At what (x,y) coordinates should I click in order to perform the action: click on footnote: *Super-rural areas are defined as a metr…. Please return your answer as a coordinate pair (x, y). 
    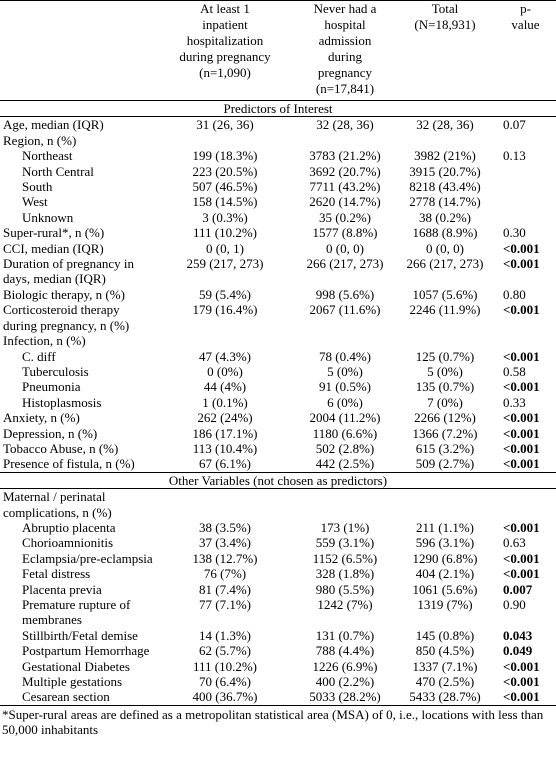
    Looking at the image, I should click on (273, 721).